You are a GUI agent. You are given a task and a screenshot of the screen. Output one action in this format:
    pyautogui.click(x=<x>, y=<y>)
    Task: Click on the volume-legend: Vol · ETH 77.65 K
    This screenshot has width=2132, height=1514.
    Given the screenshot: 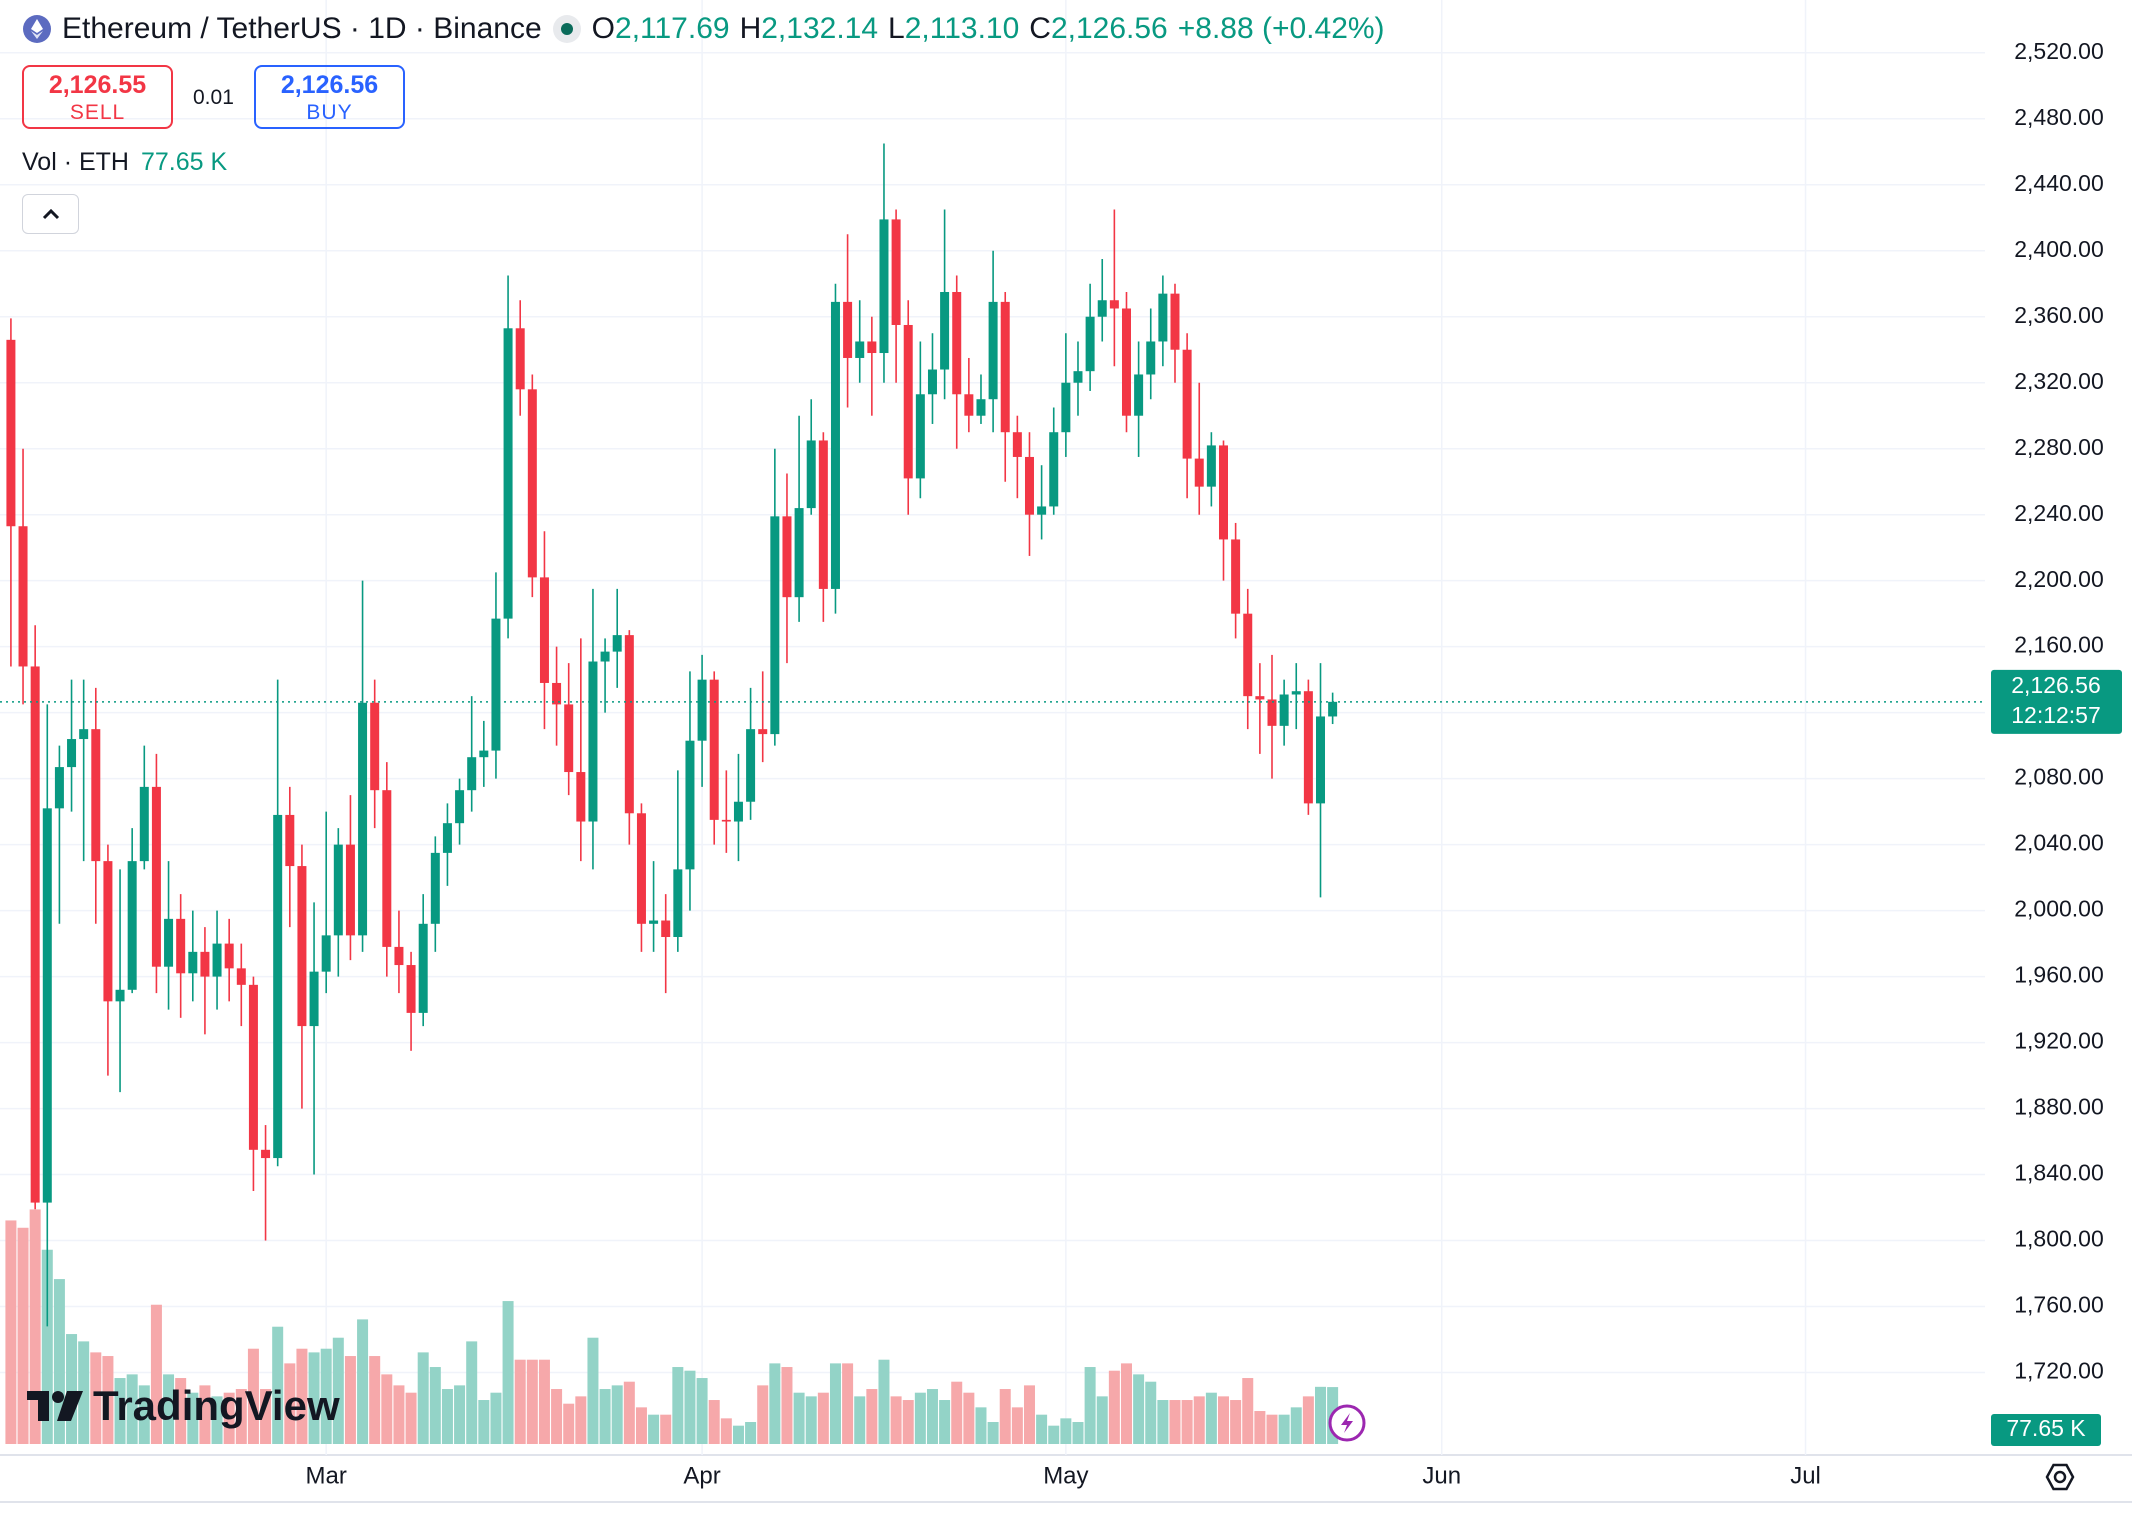 What is the action you would take?
    pyautogui.click(x=124, y=162)
    